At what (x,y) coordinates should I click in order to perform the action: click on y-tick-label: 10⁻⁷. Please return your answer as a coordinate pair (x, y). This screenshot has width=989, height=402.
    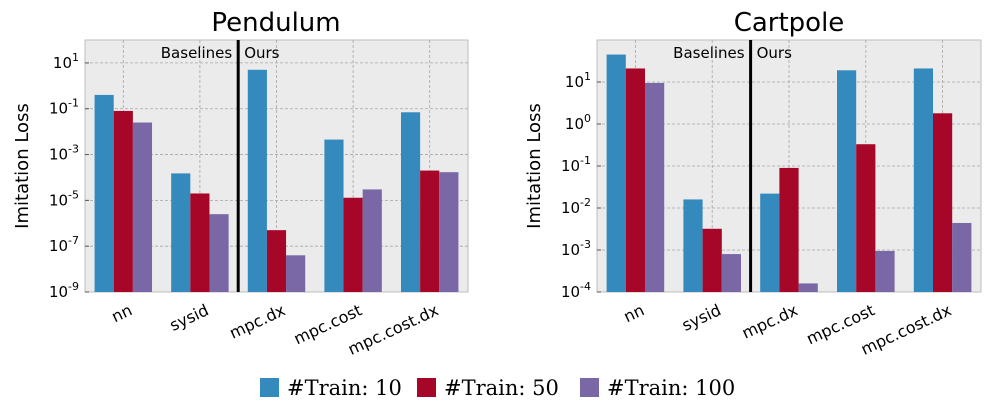
    Looking at the image, I should click on (64, 244).